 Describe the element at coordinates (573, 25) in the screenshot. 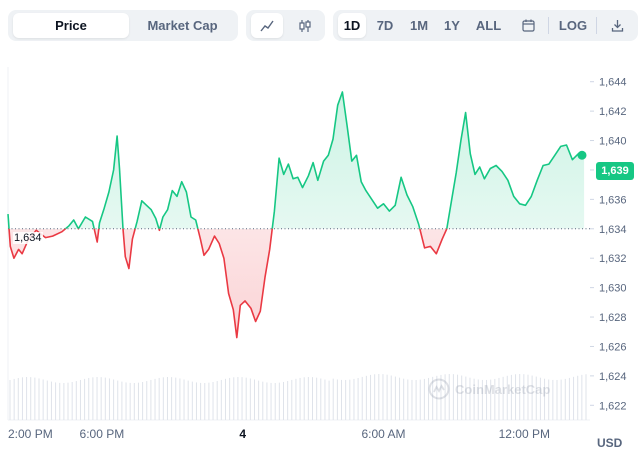

I see `log-scale-button: LOG` at that location.